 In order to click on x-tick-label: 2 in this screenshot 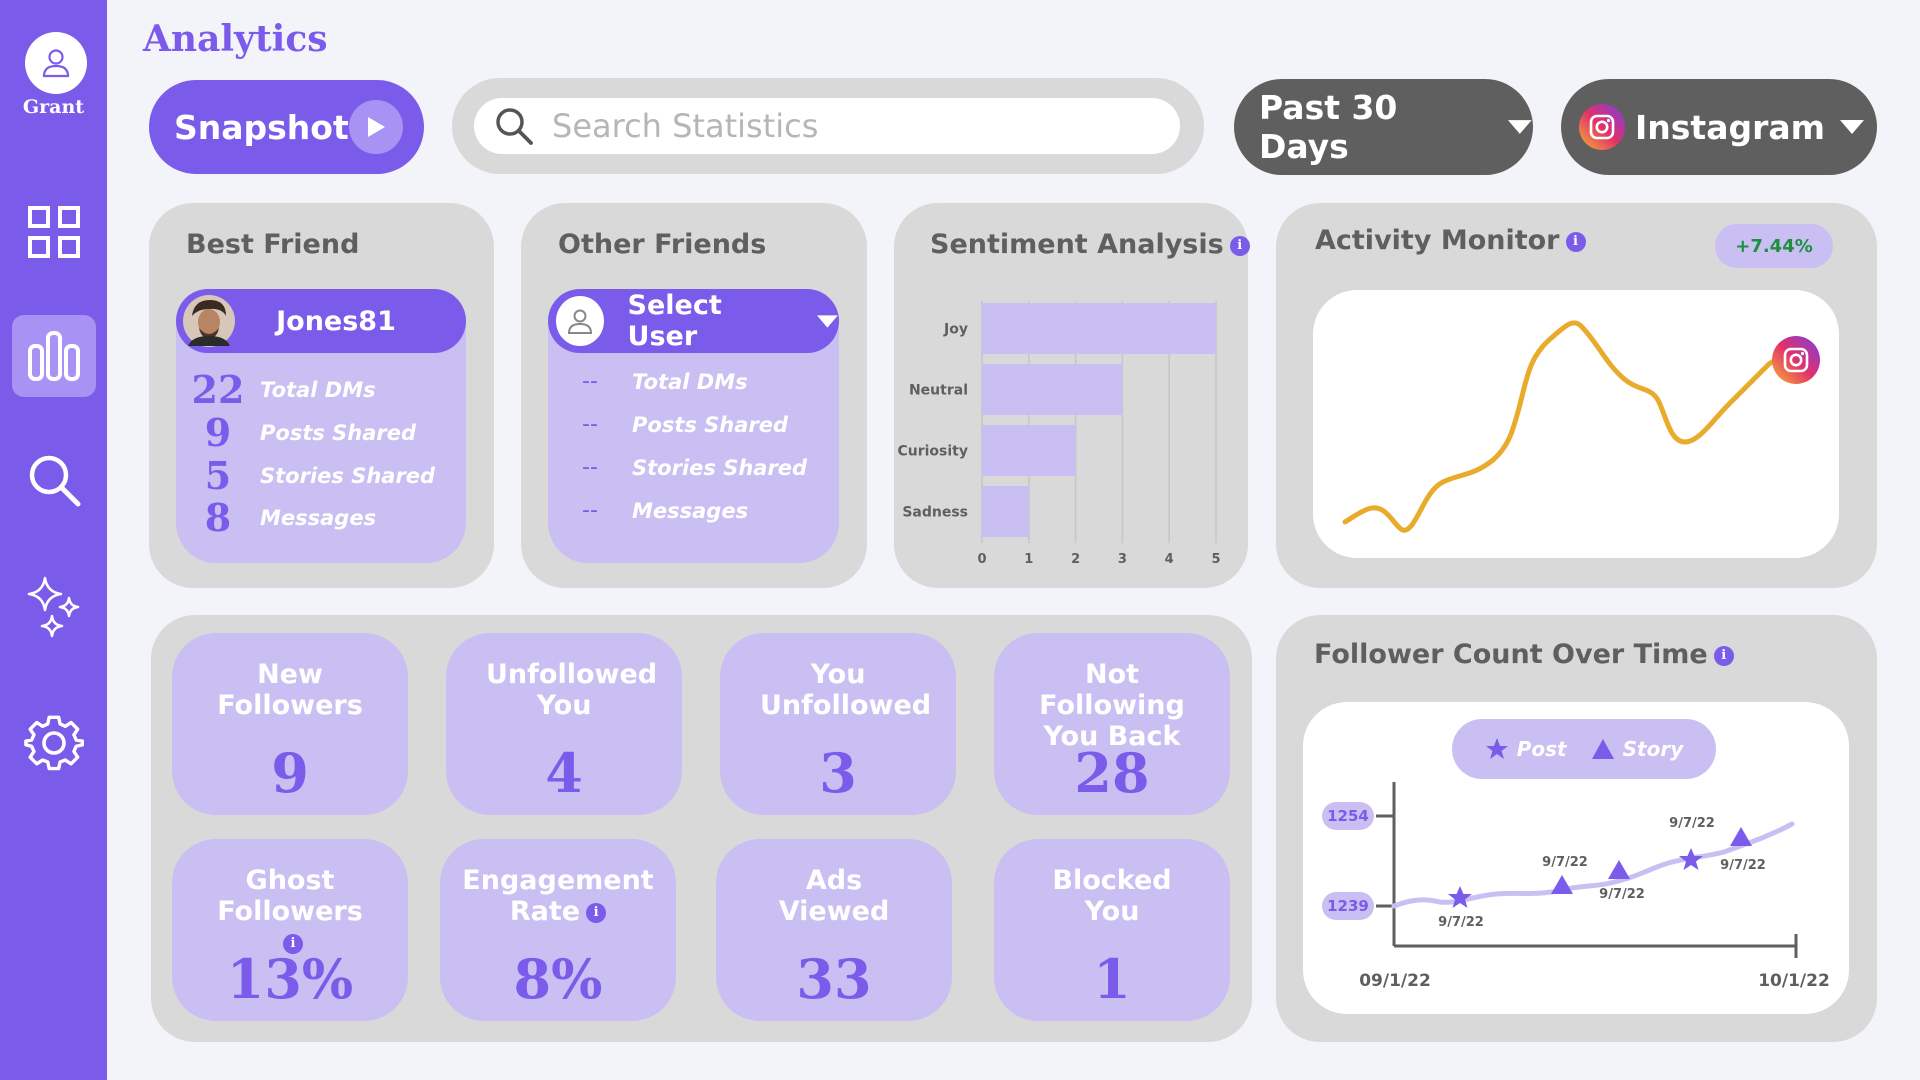, I will do `click(1075, 559)`.